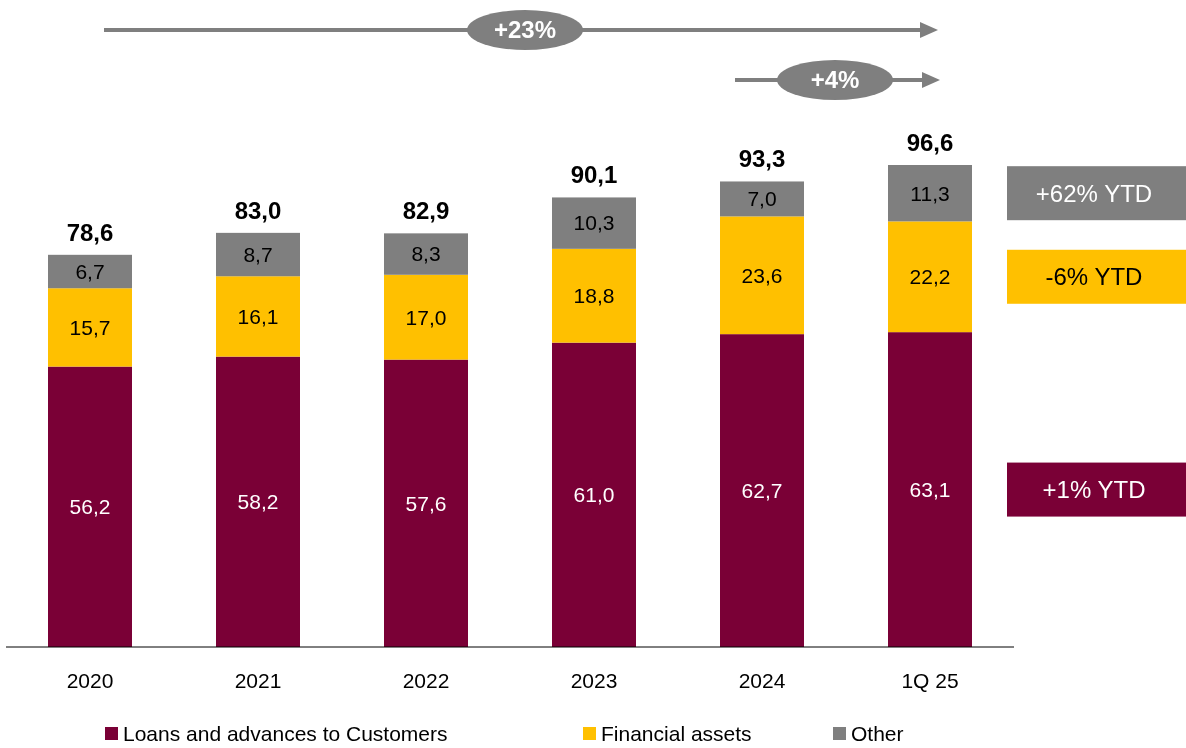 The height and width of the screenshot is (748, 1186). Describe the element at coordinates (835, 80) in the screenshot. I see `text: +4%` at that location.